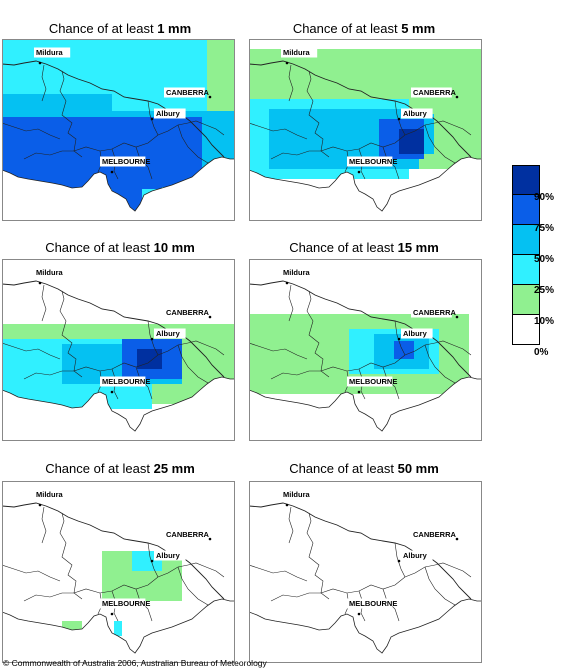 The height and width of the screenshot is (671, 570). Describe the element at coordinates (544, 321) in the screenshot. I see `legend-label-10: 10%` at that location.